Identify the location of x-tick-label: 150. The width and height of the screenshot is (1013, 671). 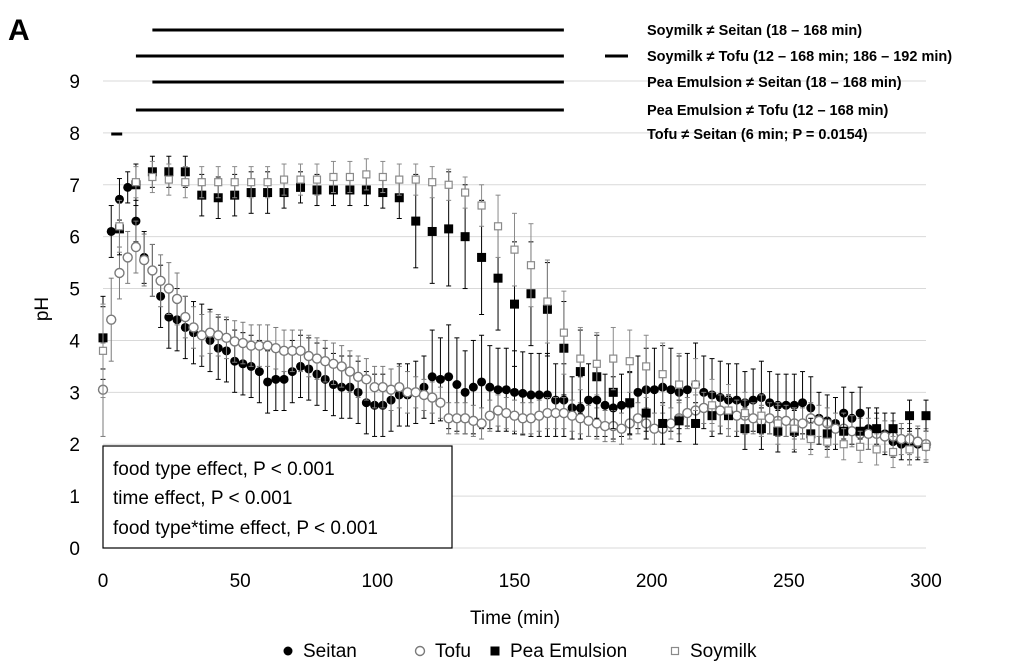
(515, 581).